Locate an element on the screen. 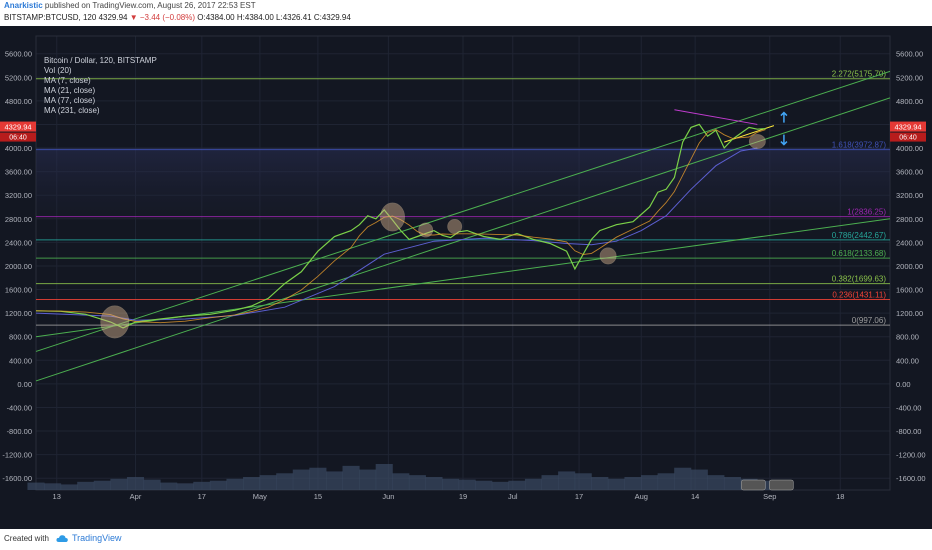 This screenshot has height=550, width=932. x-tick-label: 18 is located at coordinates (840, 496).